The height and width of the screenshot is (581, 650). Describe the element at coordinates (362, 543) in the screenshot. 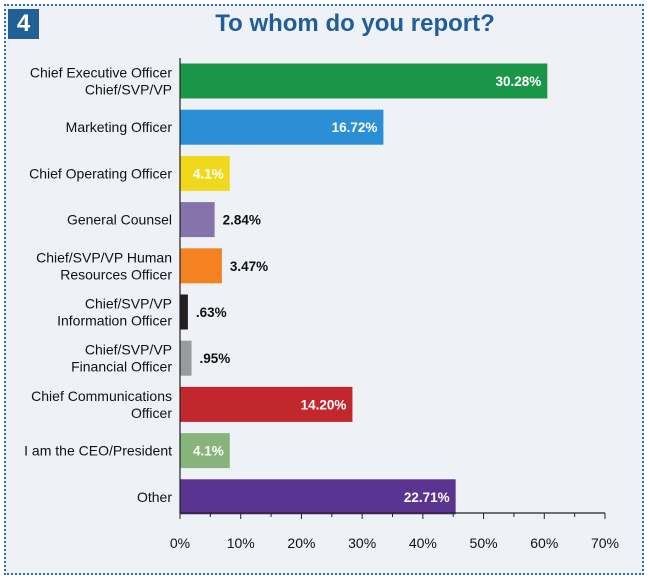

I see `x-tick-label: 30%` at that location.